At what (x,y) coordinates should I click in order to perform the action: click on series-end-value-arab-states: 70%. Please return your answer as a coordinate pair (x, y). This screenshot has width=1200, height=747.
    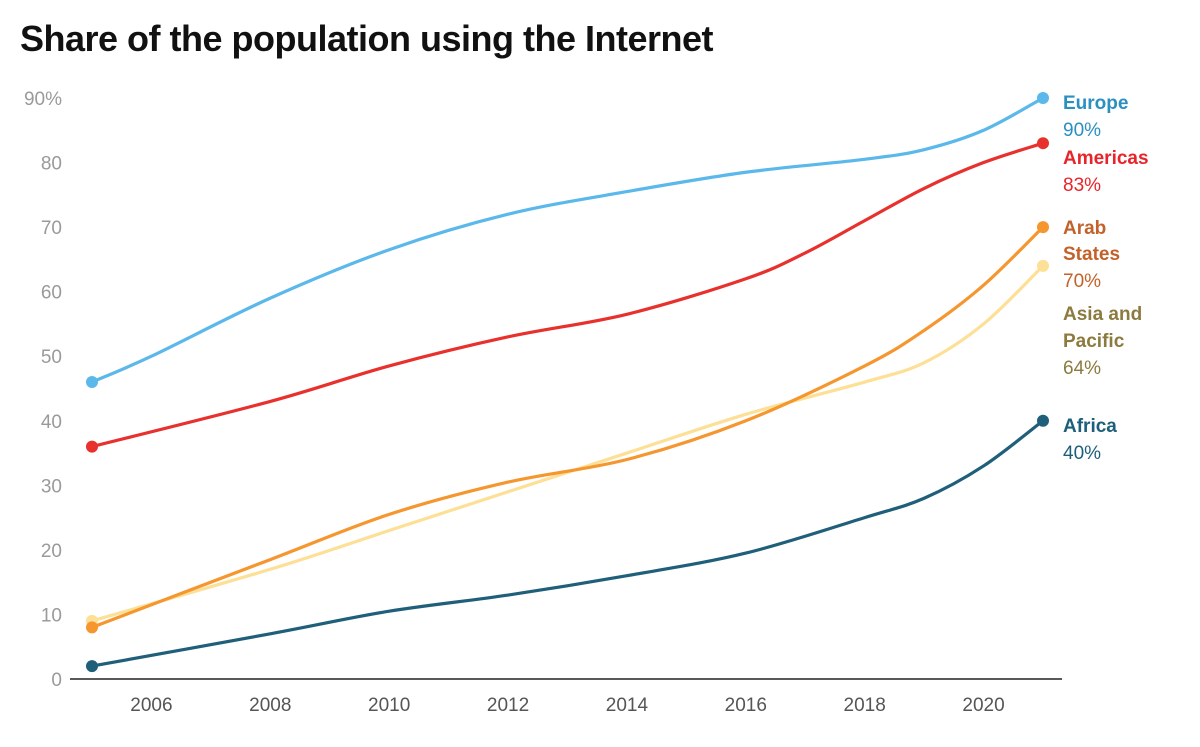
    Looking at the image, I should click on (1082, 281).